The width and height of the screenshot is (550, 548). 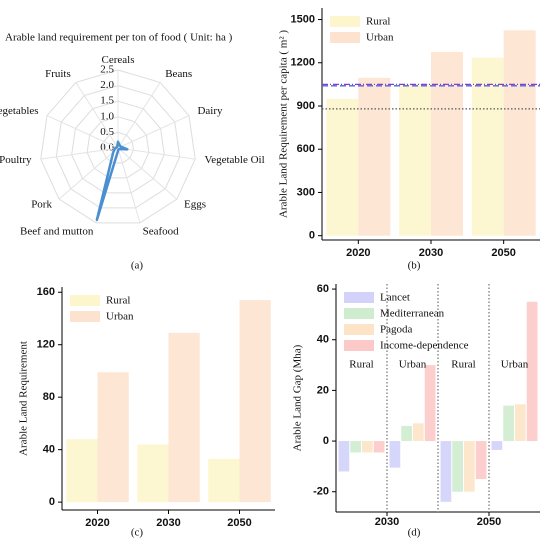 I want to click on y-axis-label: Arable Land Requirement, so click(x=24, y=398).